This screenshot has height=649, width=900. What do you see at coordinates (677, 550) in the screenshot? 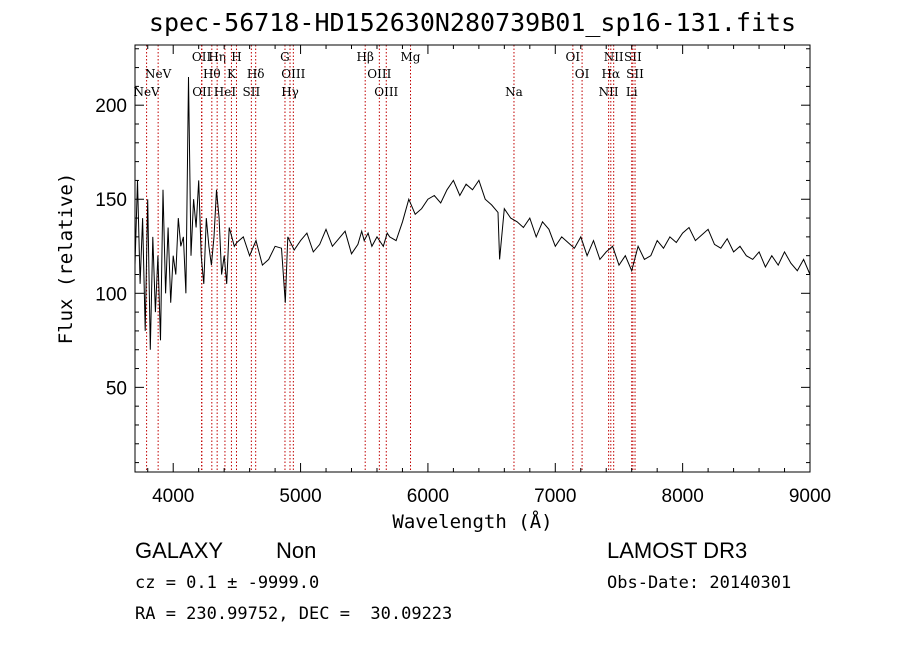
I see `survey-name: LAMOST DR3` at bounding box center [677, 550].